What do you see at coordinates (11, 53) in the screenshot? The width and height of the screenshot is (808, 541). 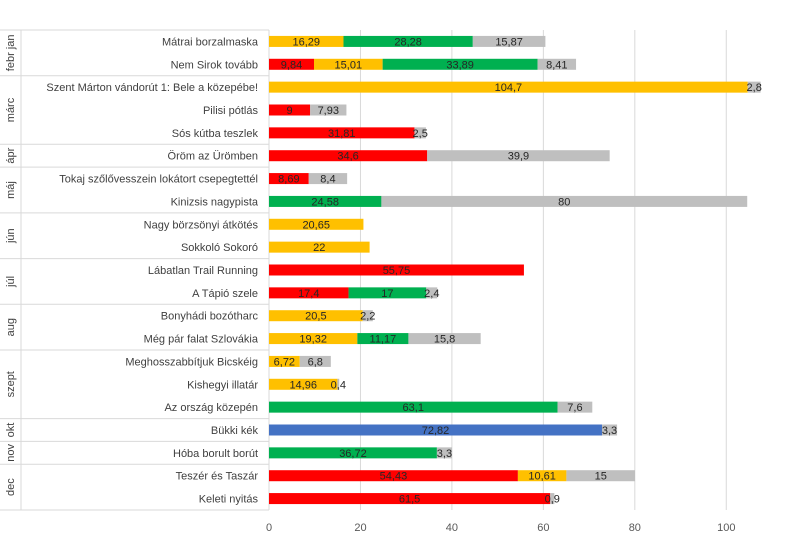 I see `month-label: febr jan` at bounding box center [11, 53].